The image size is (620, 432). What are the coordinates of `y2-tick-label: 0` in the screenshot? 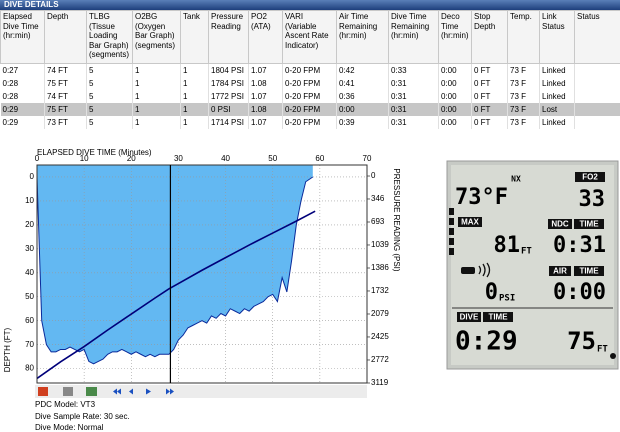 It's located at (373, 175).